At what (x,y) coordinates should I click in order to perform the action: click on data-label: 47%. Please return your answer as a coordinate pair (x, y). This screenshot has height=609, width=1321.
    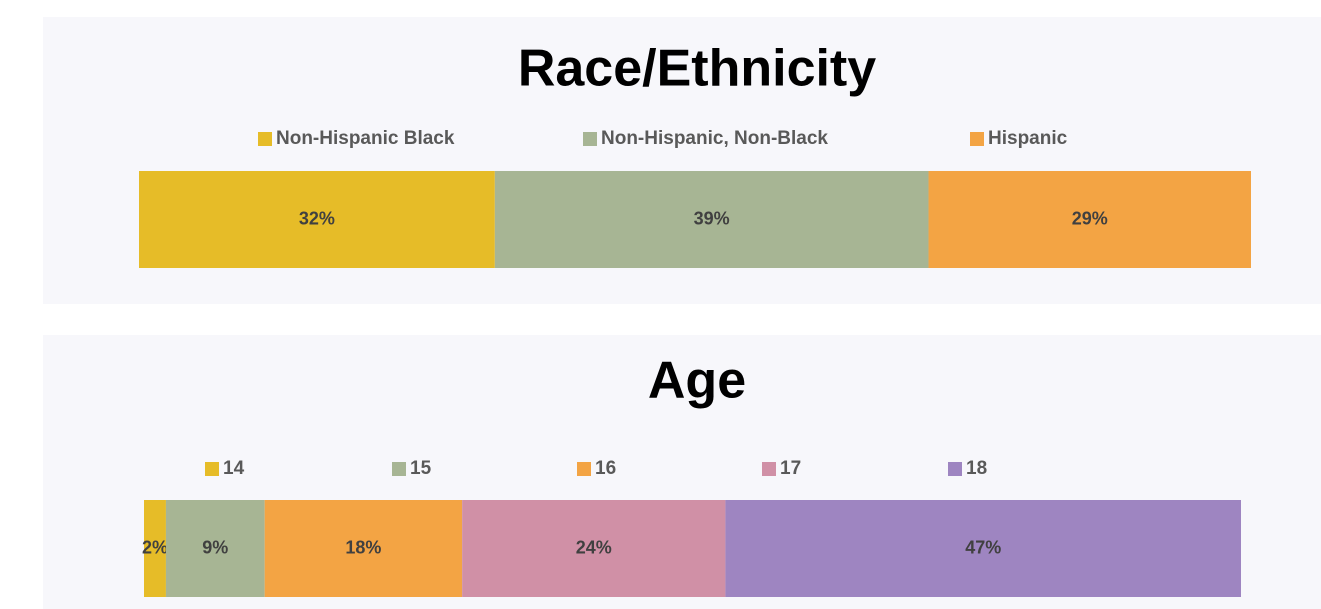
    Looking at the image, I should click on (983, 547).